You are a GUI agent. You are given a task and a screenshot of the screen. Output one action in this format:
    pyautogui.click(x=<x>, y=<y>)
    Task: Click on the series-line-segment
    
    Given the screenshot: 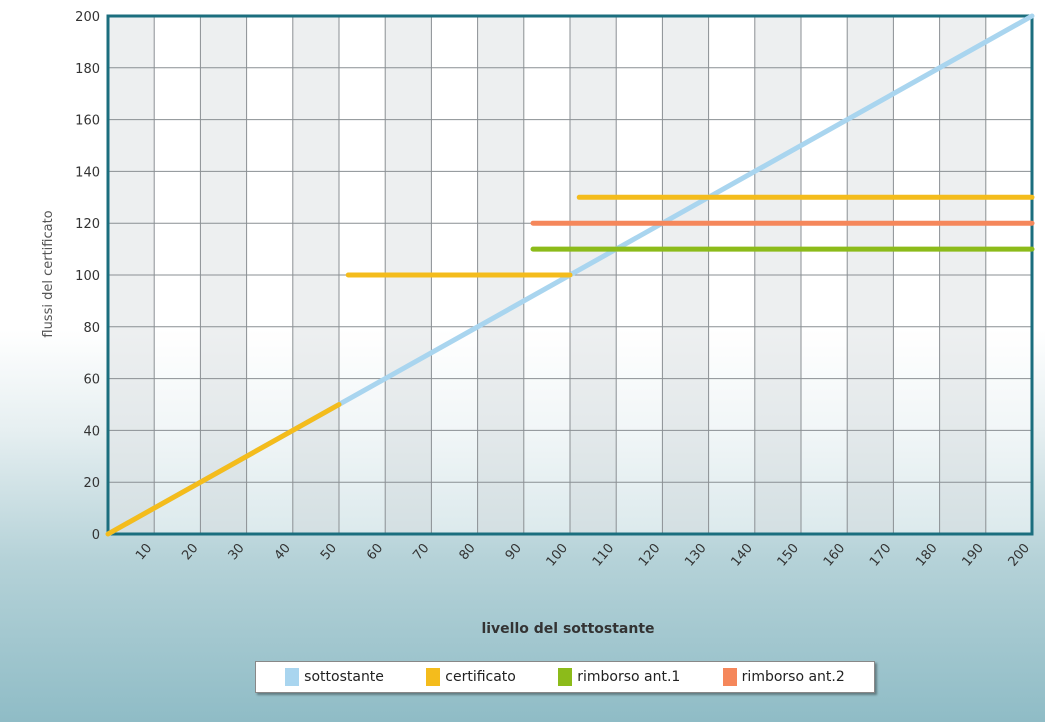 What is the action you would take?
    pyautogui.click(x=223, y=469)
    